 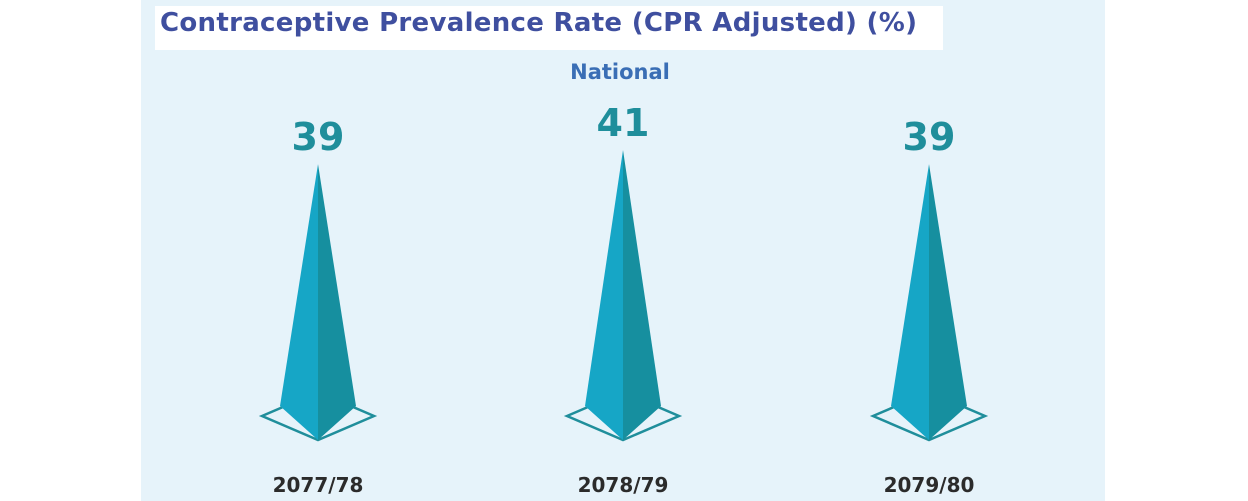 What do you see at coordinates (318, 485) in the screenshot?
I see `category-label-1: 2077/78` at bounding box center [318, 485].